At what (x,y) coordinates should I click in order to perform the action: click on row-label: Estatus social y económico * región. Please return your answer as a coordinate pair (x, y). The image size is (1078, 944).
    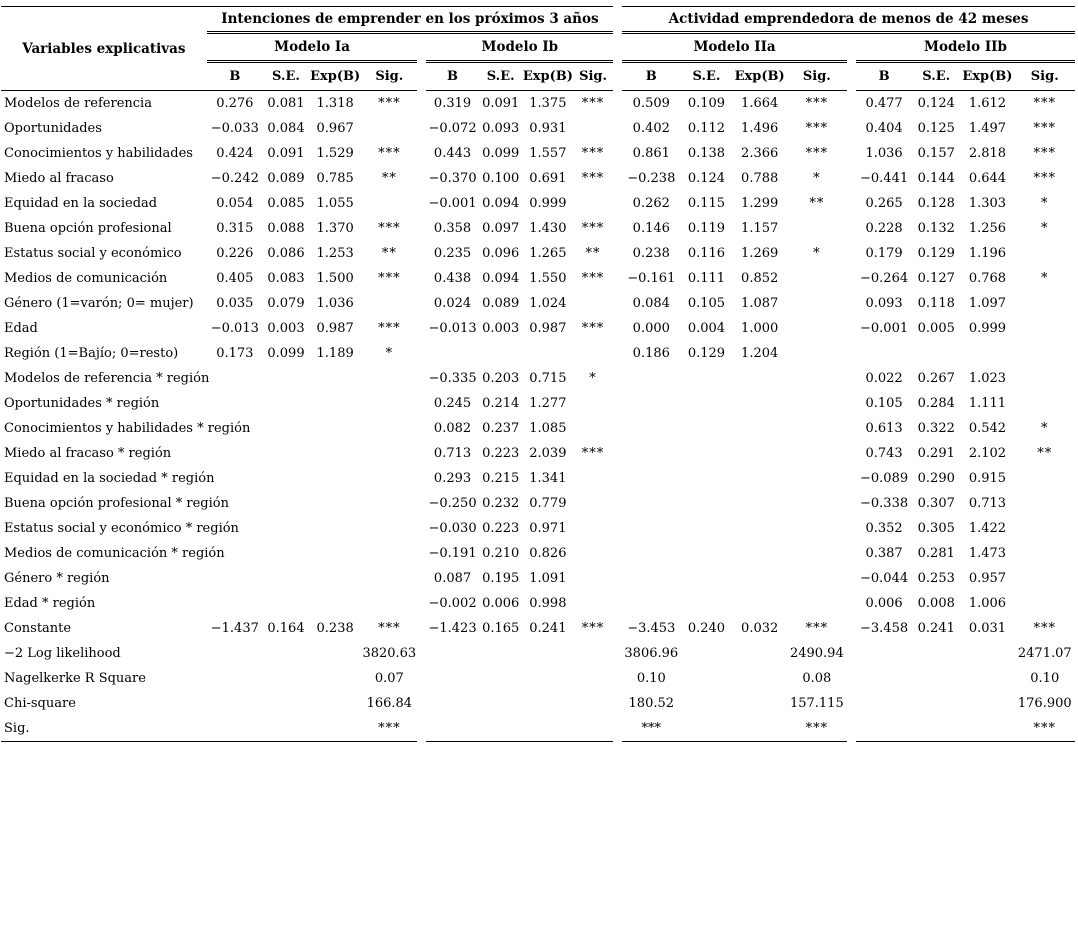
    Looking at the image, I should click on (121, 528).